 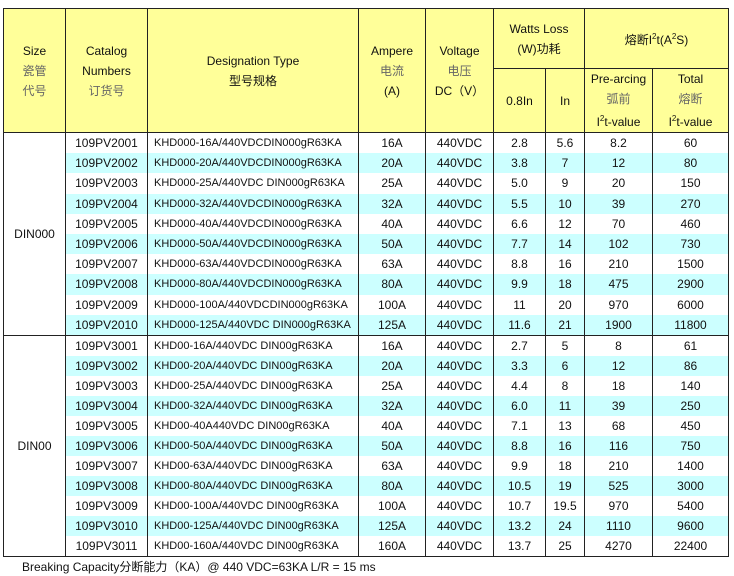 I want to click on loss-08in-cell: 11, so click(x=519, y=304).